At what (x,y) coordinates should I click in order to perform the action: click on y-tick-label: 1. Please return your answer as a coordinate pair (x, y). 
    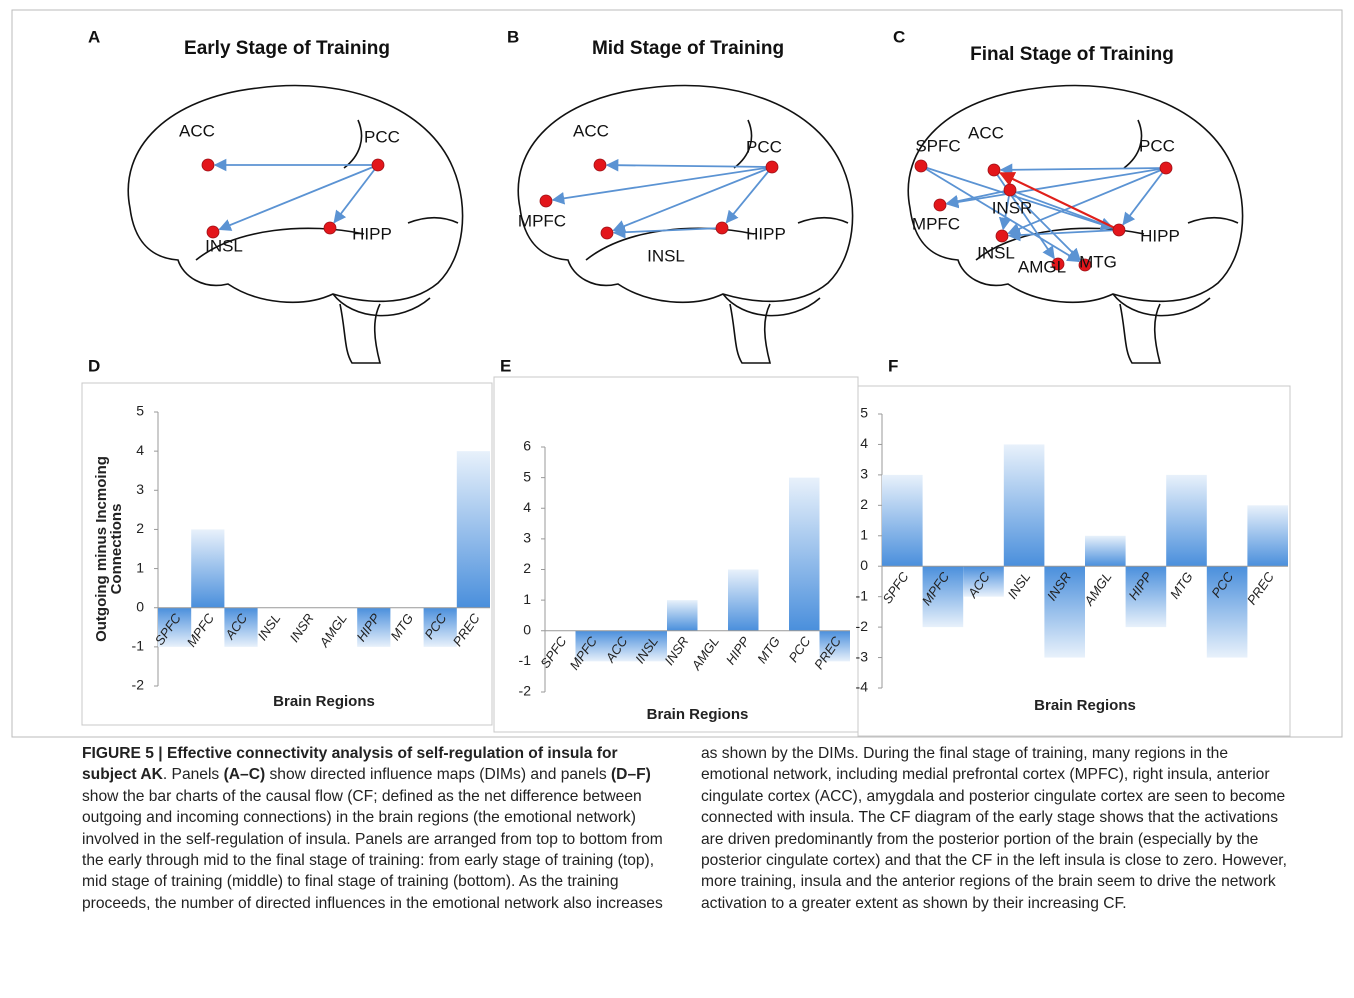
    Looking at the image, I should click on (527, 599).